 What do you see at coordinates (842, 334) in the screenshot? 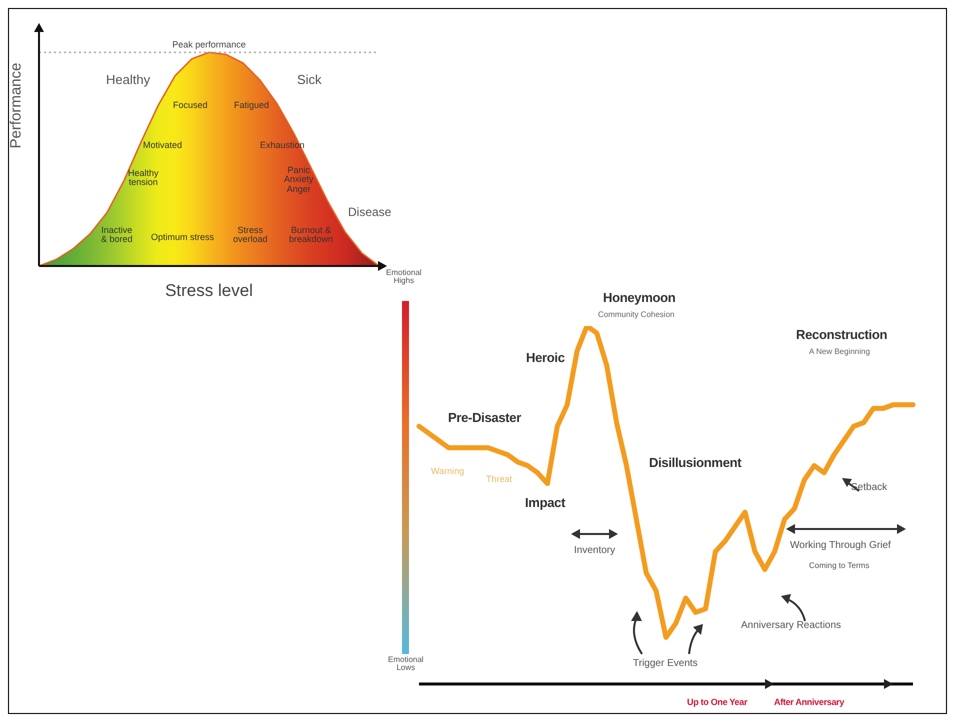
I see `annotation: Reconstruction` at bounding box center [842, 334].